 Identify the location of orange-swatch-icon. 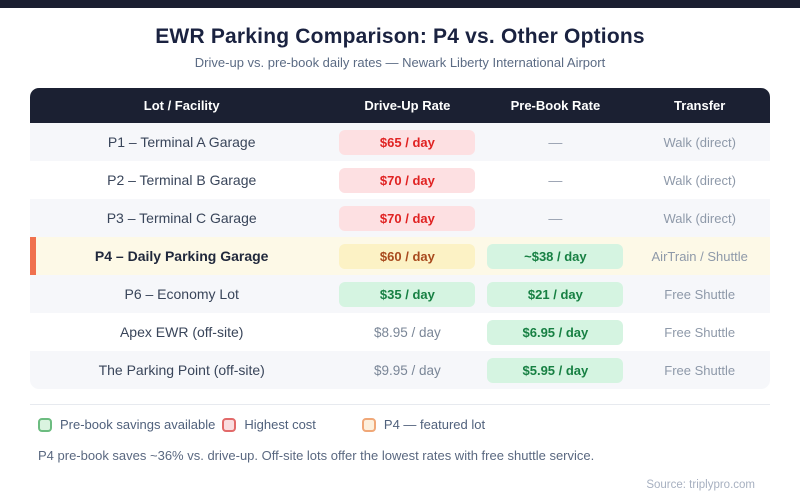
(368, 424).